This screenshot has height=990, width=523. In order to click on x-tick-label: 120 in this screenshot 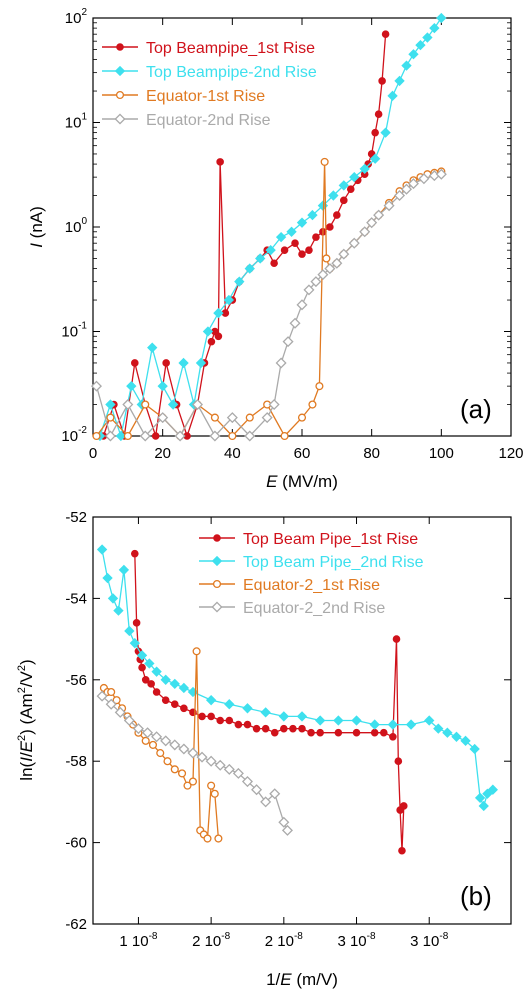, I will do `click(510, 453)`.